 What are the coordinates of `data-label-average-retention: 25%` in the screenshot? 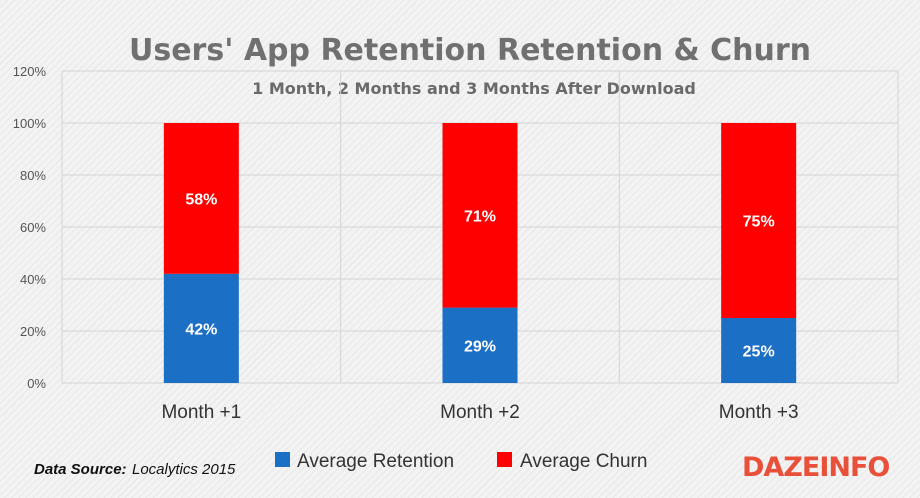 It's located at (759, 352).